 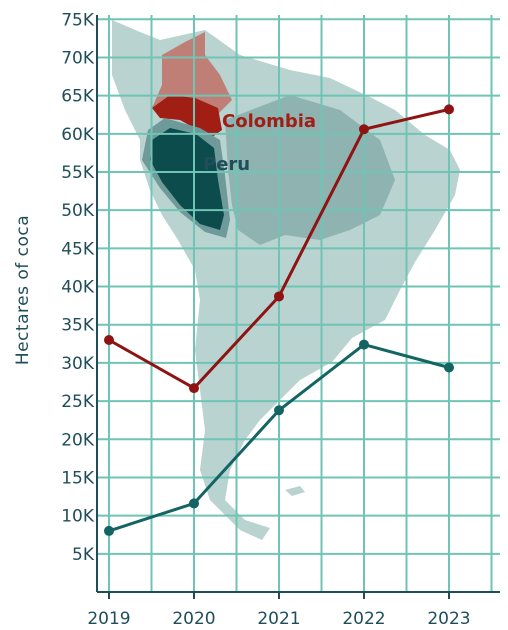 What do you see at coordinates (78, 402) in the screenshot?
I see `y-tick-label-25k: 25K` at bounding box center [78, 402].